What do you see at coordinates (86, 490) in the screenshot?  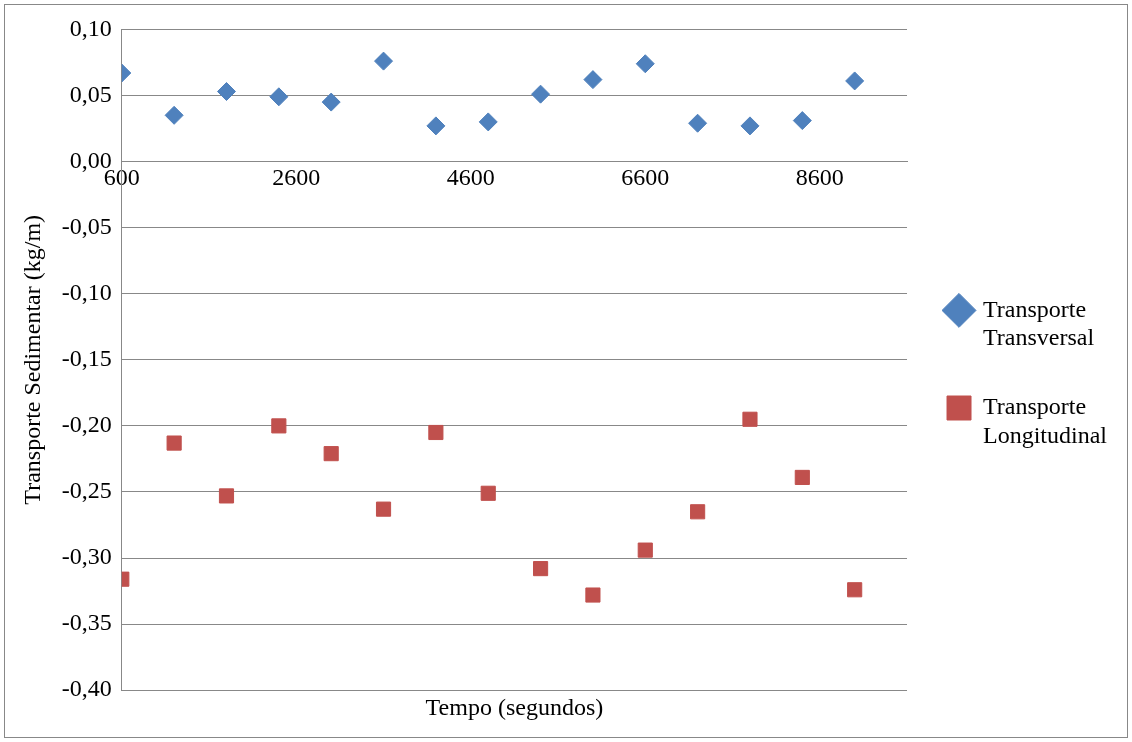 I see `y-tick-label: -0,25` at bounding box center [86, 490].